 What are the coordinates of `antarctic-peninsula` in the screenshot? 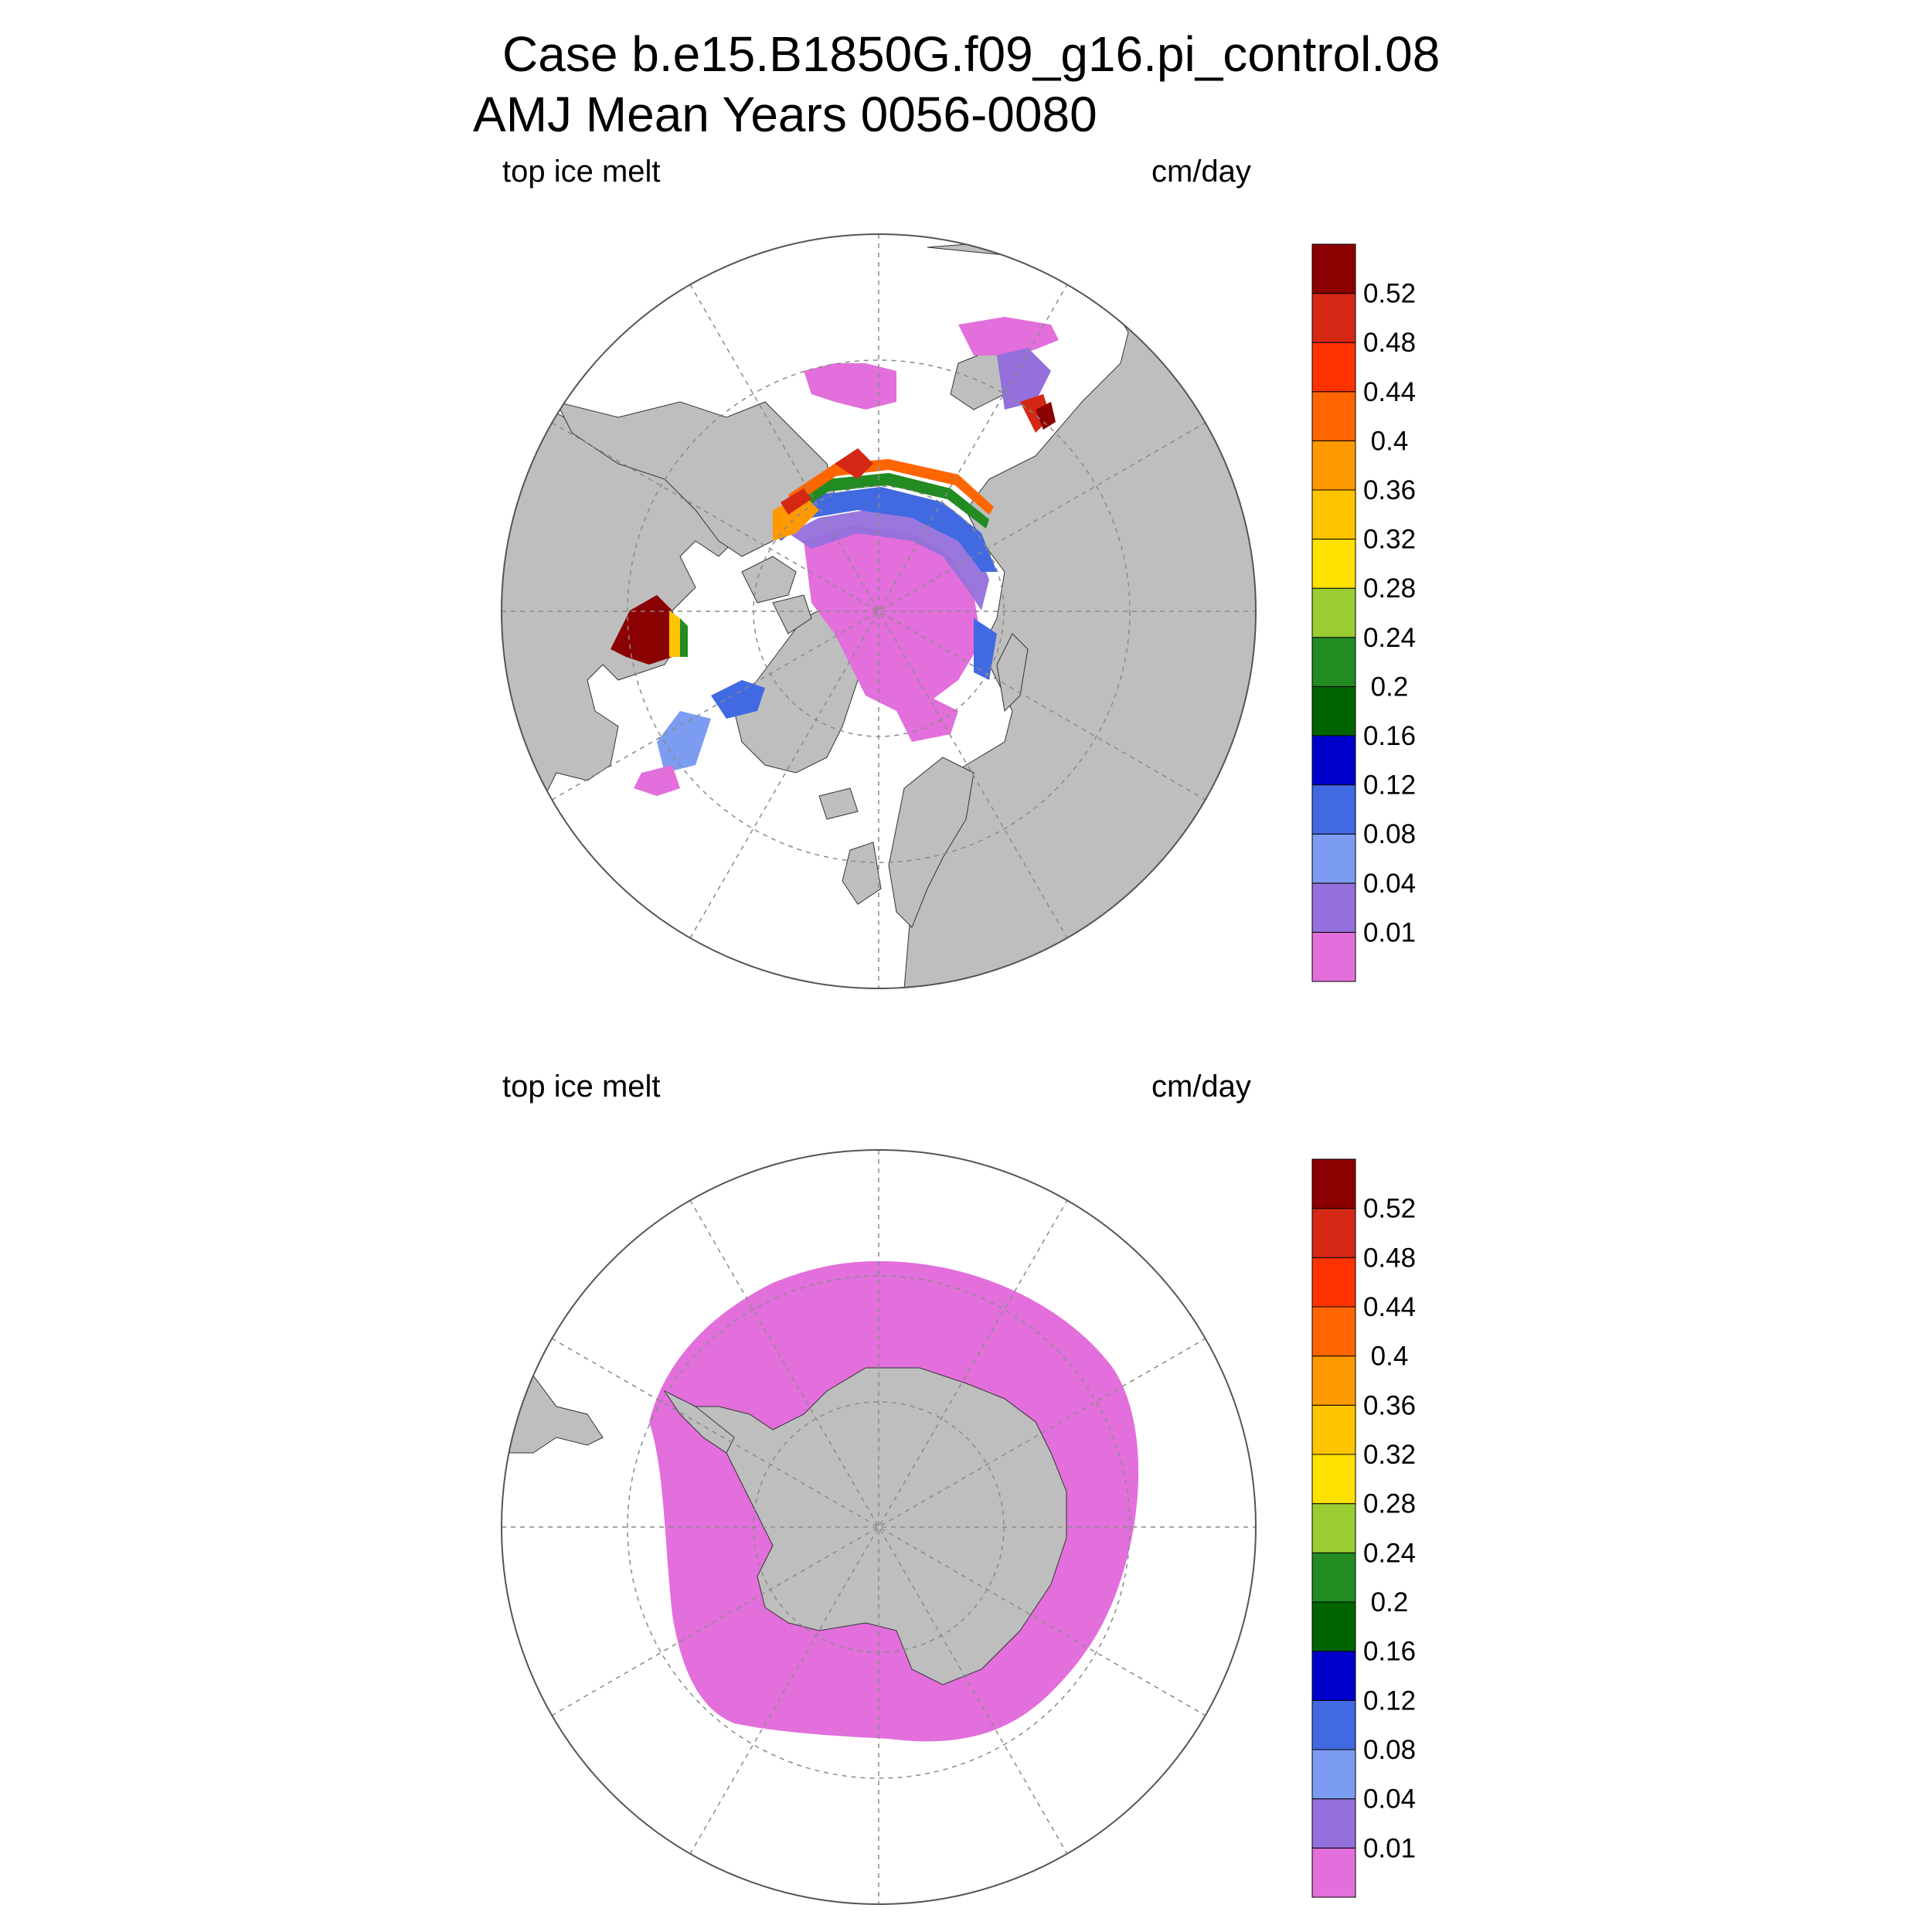 It's located at (699, 1421).